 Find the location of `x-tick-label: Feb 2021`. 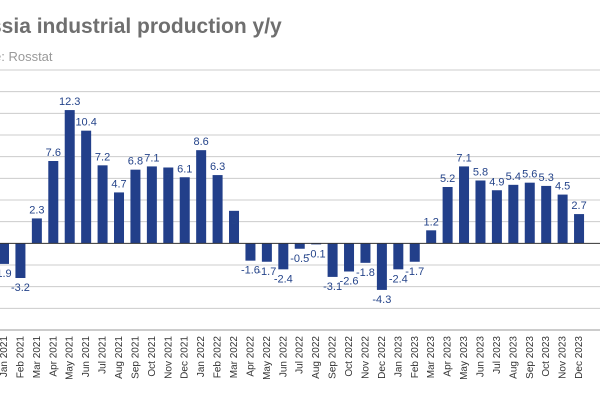

x-tick-label: Feb 2021 is located at coordinates (20, 357).